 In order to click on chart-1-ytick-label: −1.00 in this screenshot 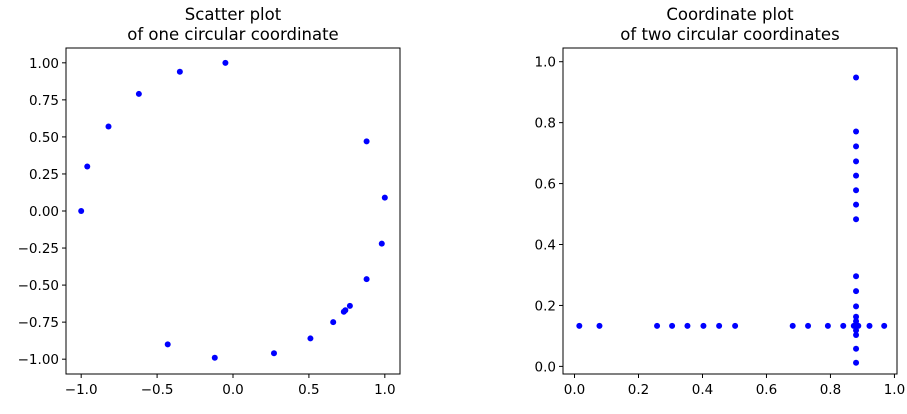, I will do `click(38, 360)`.